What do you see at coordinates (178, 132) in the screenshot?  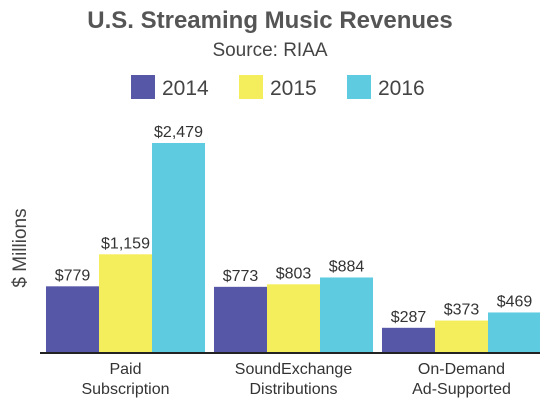 I see `value-label-2016-0: $2,479` at bounding box center [178, 132].